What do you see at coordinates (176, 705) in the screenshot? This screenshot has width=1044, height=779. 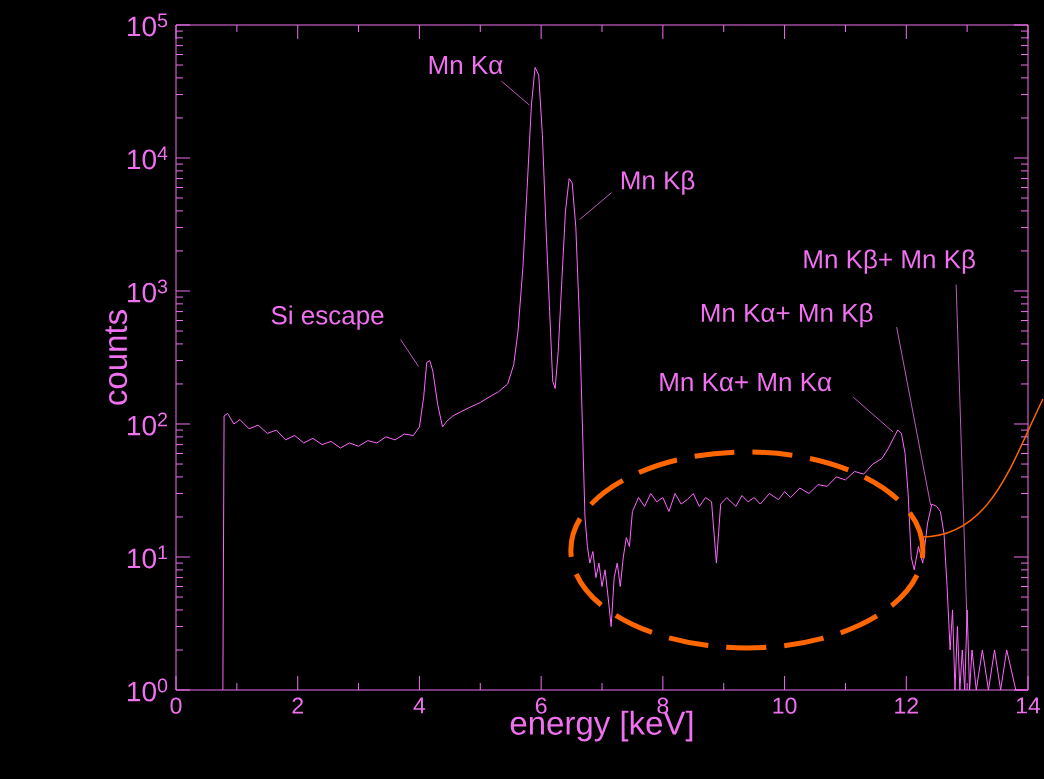 I see `x-tick-label: 0` at bounding box center [176, 705].